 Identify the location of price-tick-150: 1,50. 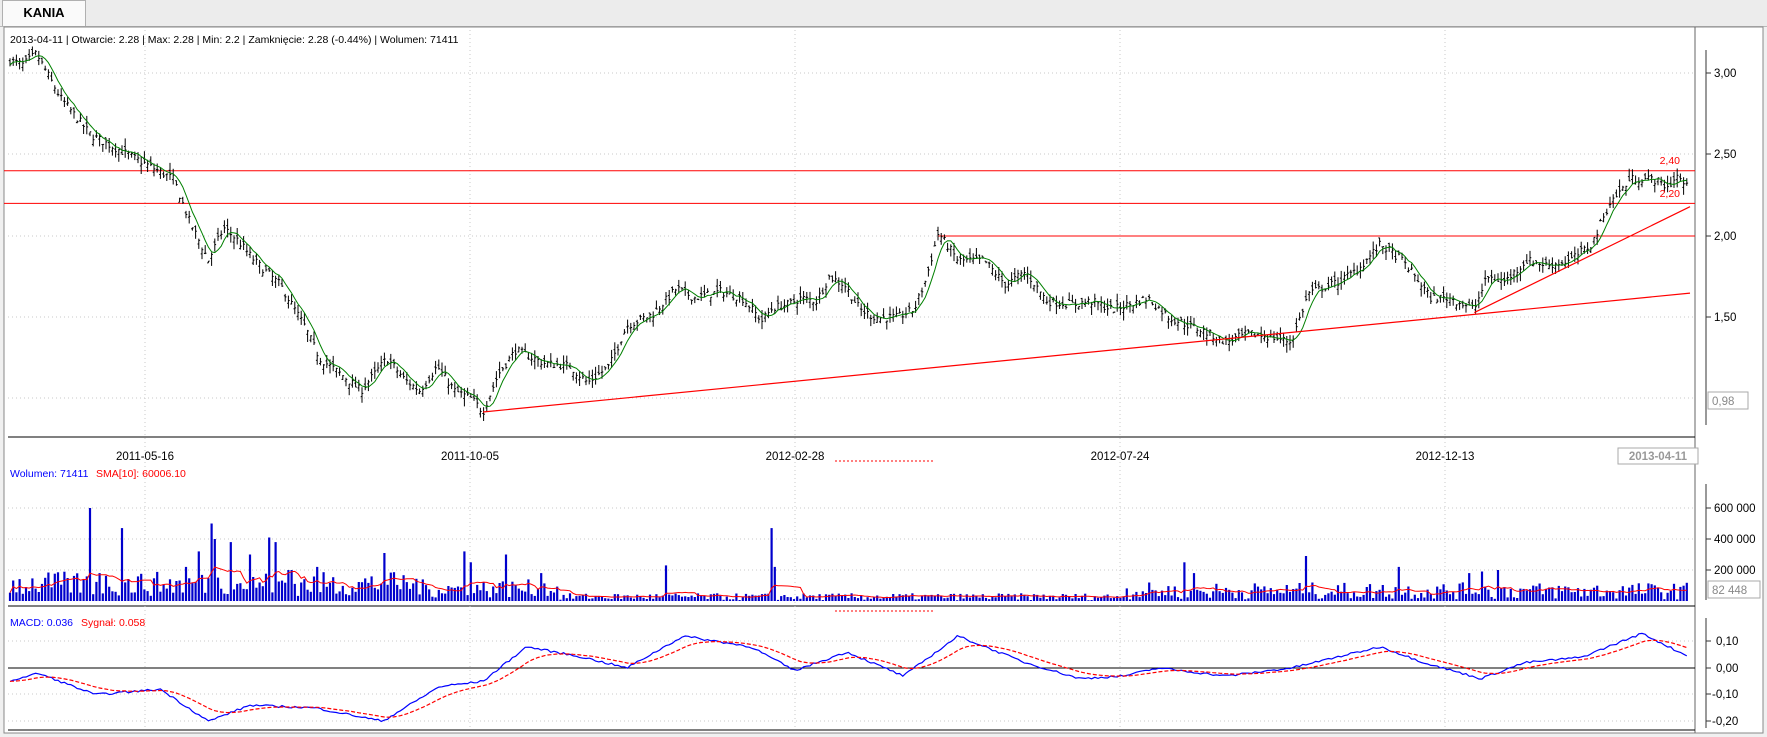
(1725, 318).